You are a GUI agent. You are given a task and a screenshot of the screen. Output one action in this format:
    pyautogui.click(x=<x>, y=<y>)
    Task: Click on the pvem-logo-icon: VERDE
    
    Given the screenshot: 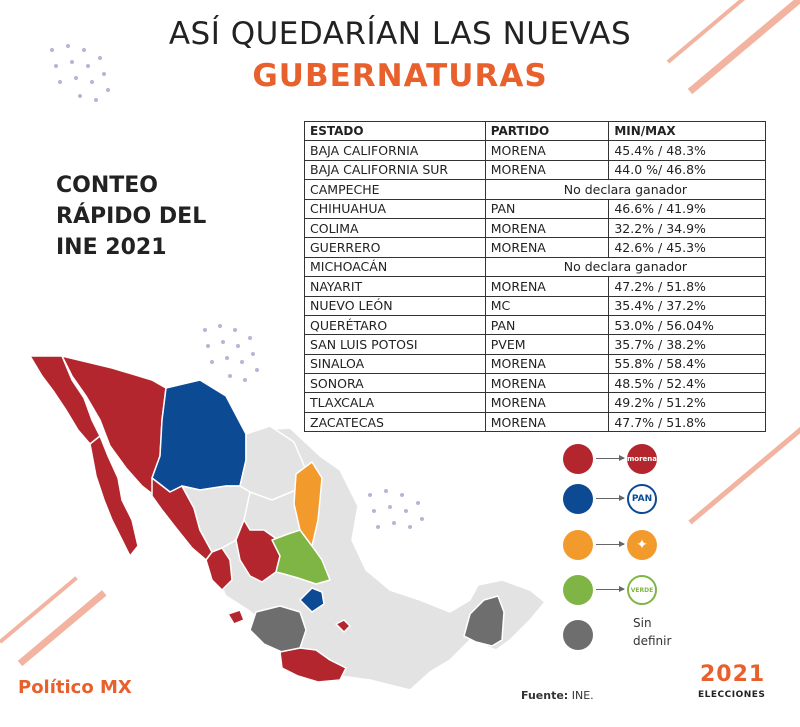 What is the action you would take?
    pyautogui.click(x=642, y=590)
    